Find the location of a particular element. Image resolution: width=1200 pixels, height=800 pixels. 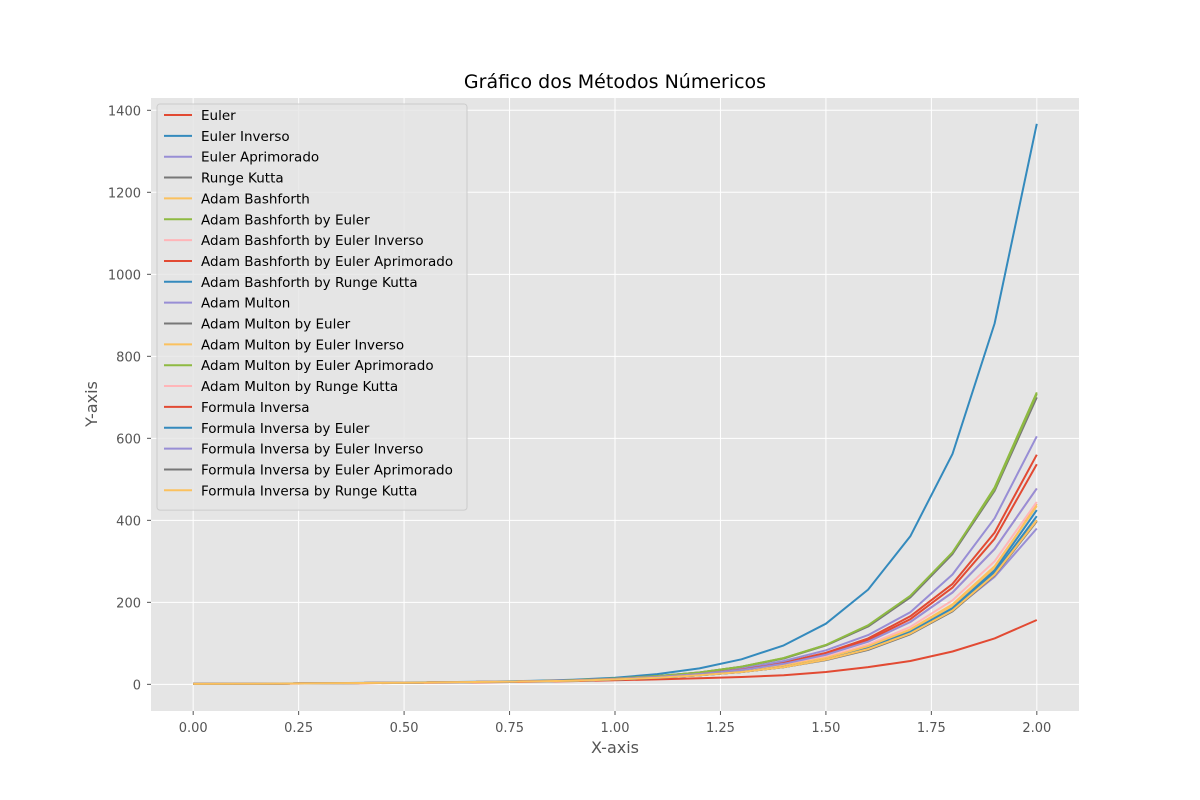

y-axis-label: Y-axis is located at coordinates (91, 404).